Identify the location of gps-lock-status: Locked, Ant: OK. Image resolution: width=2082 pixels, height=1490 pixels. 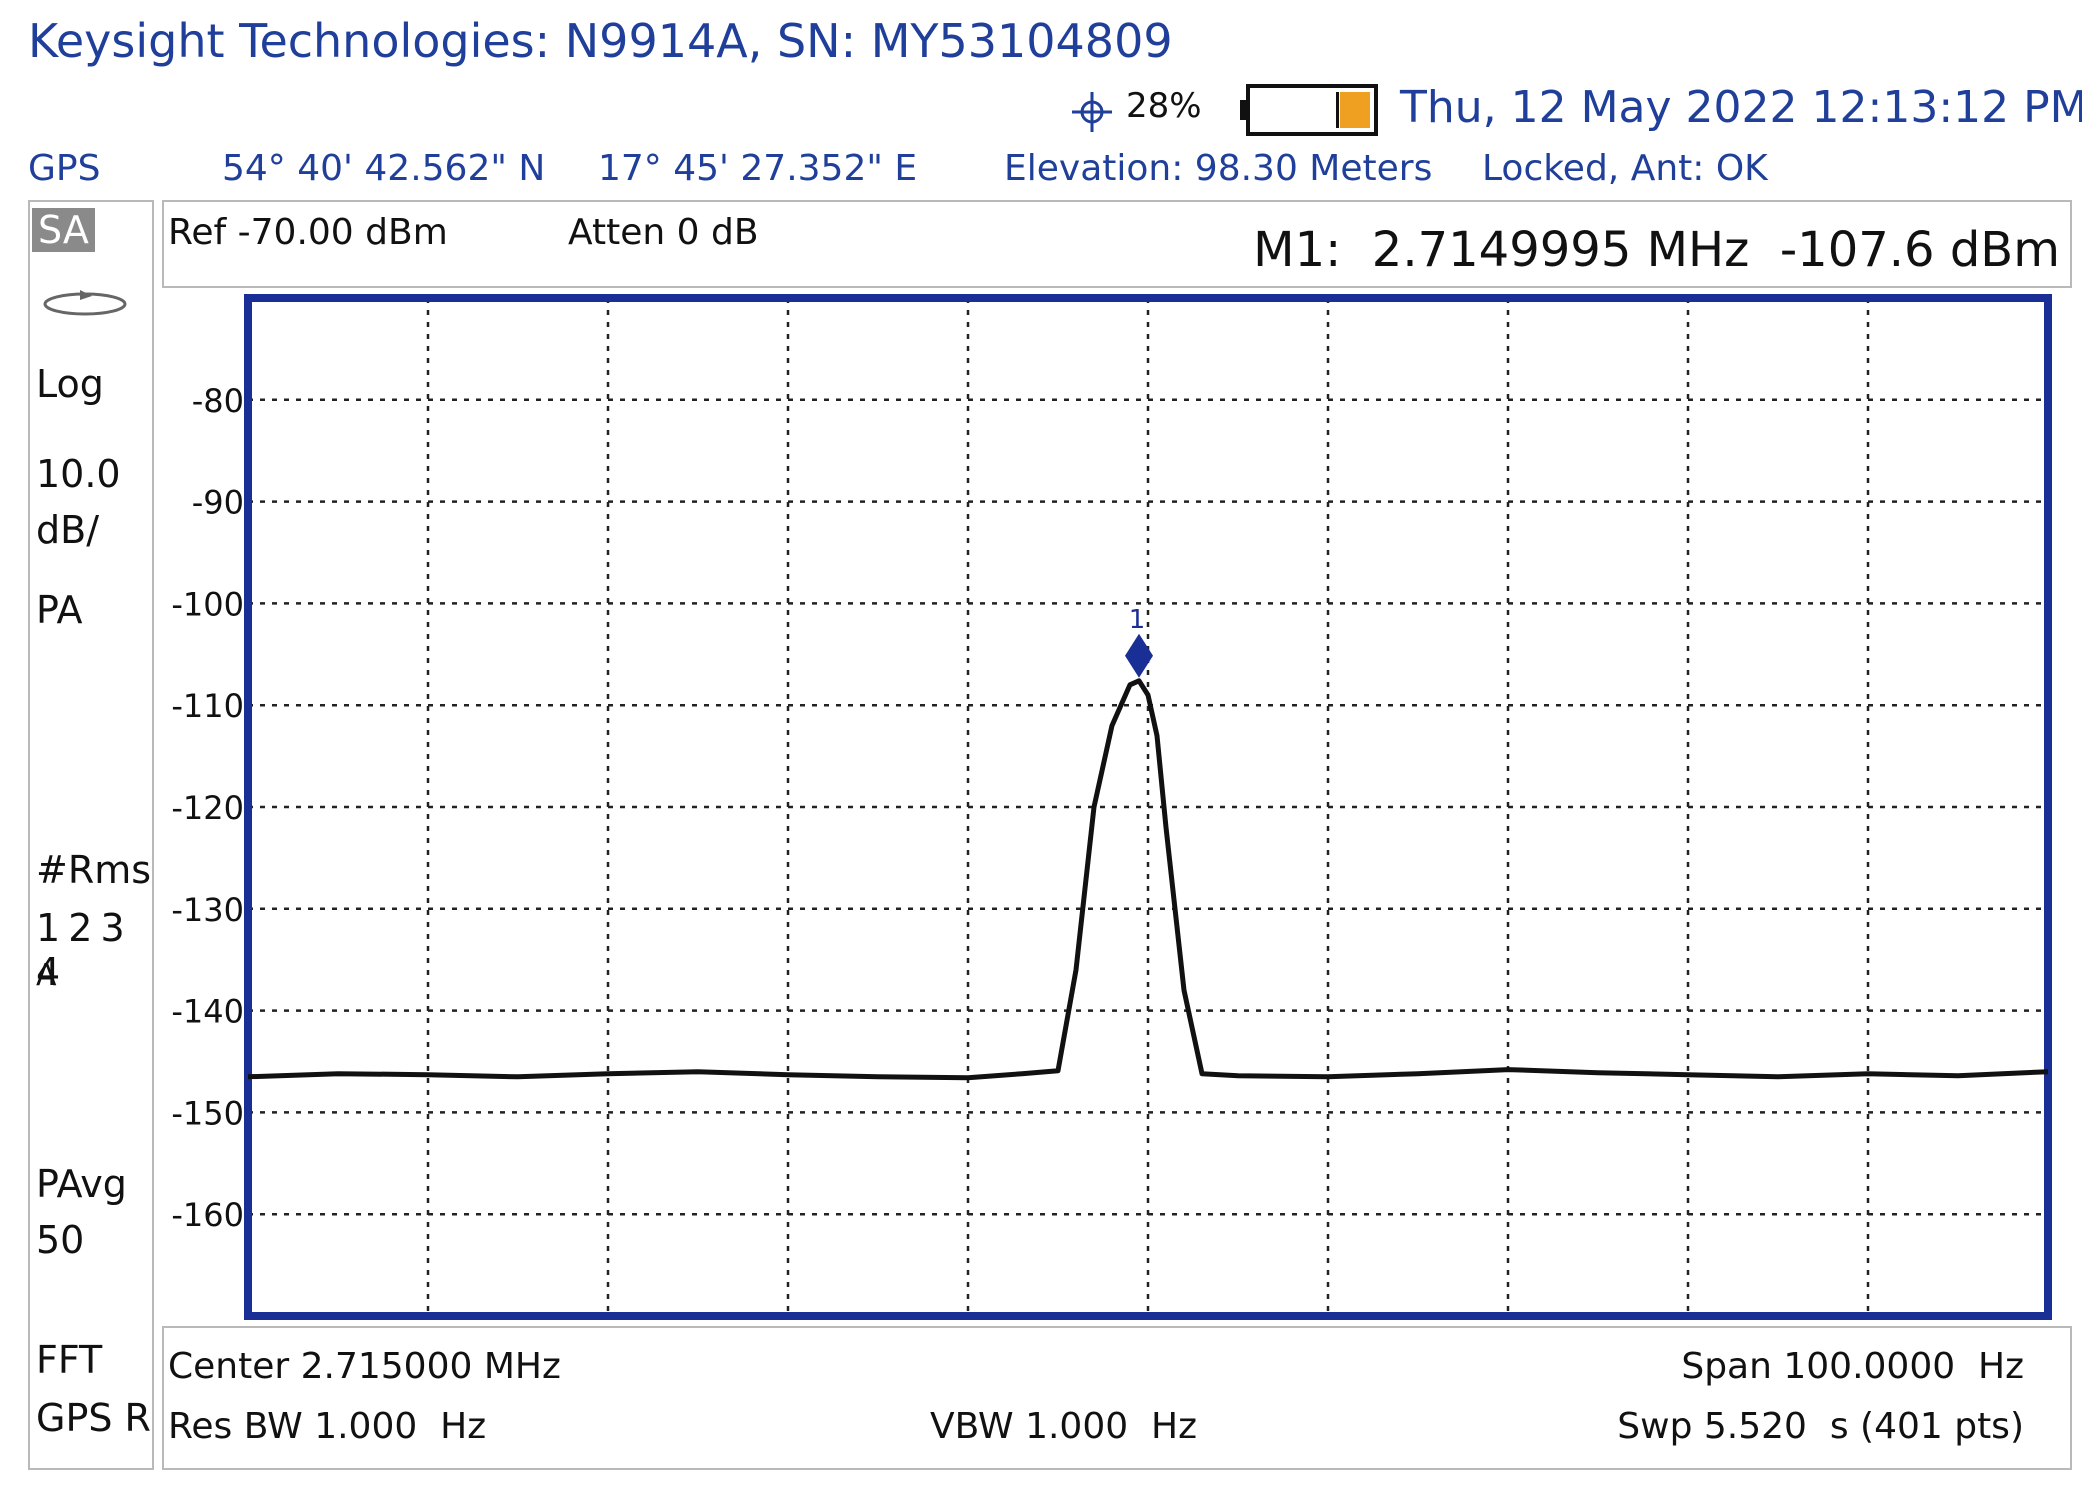
(1625, 168).